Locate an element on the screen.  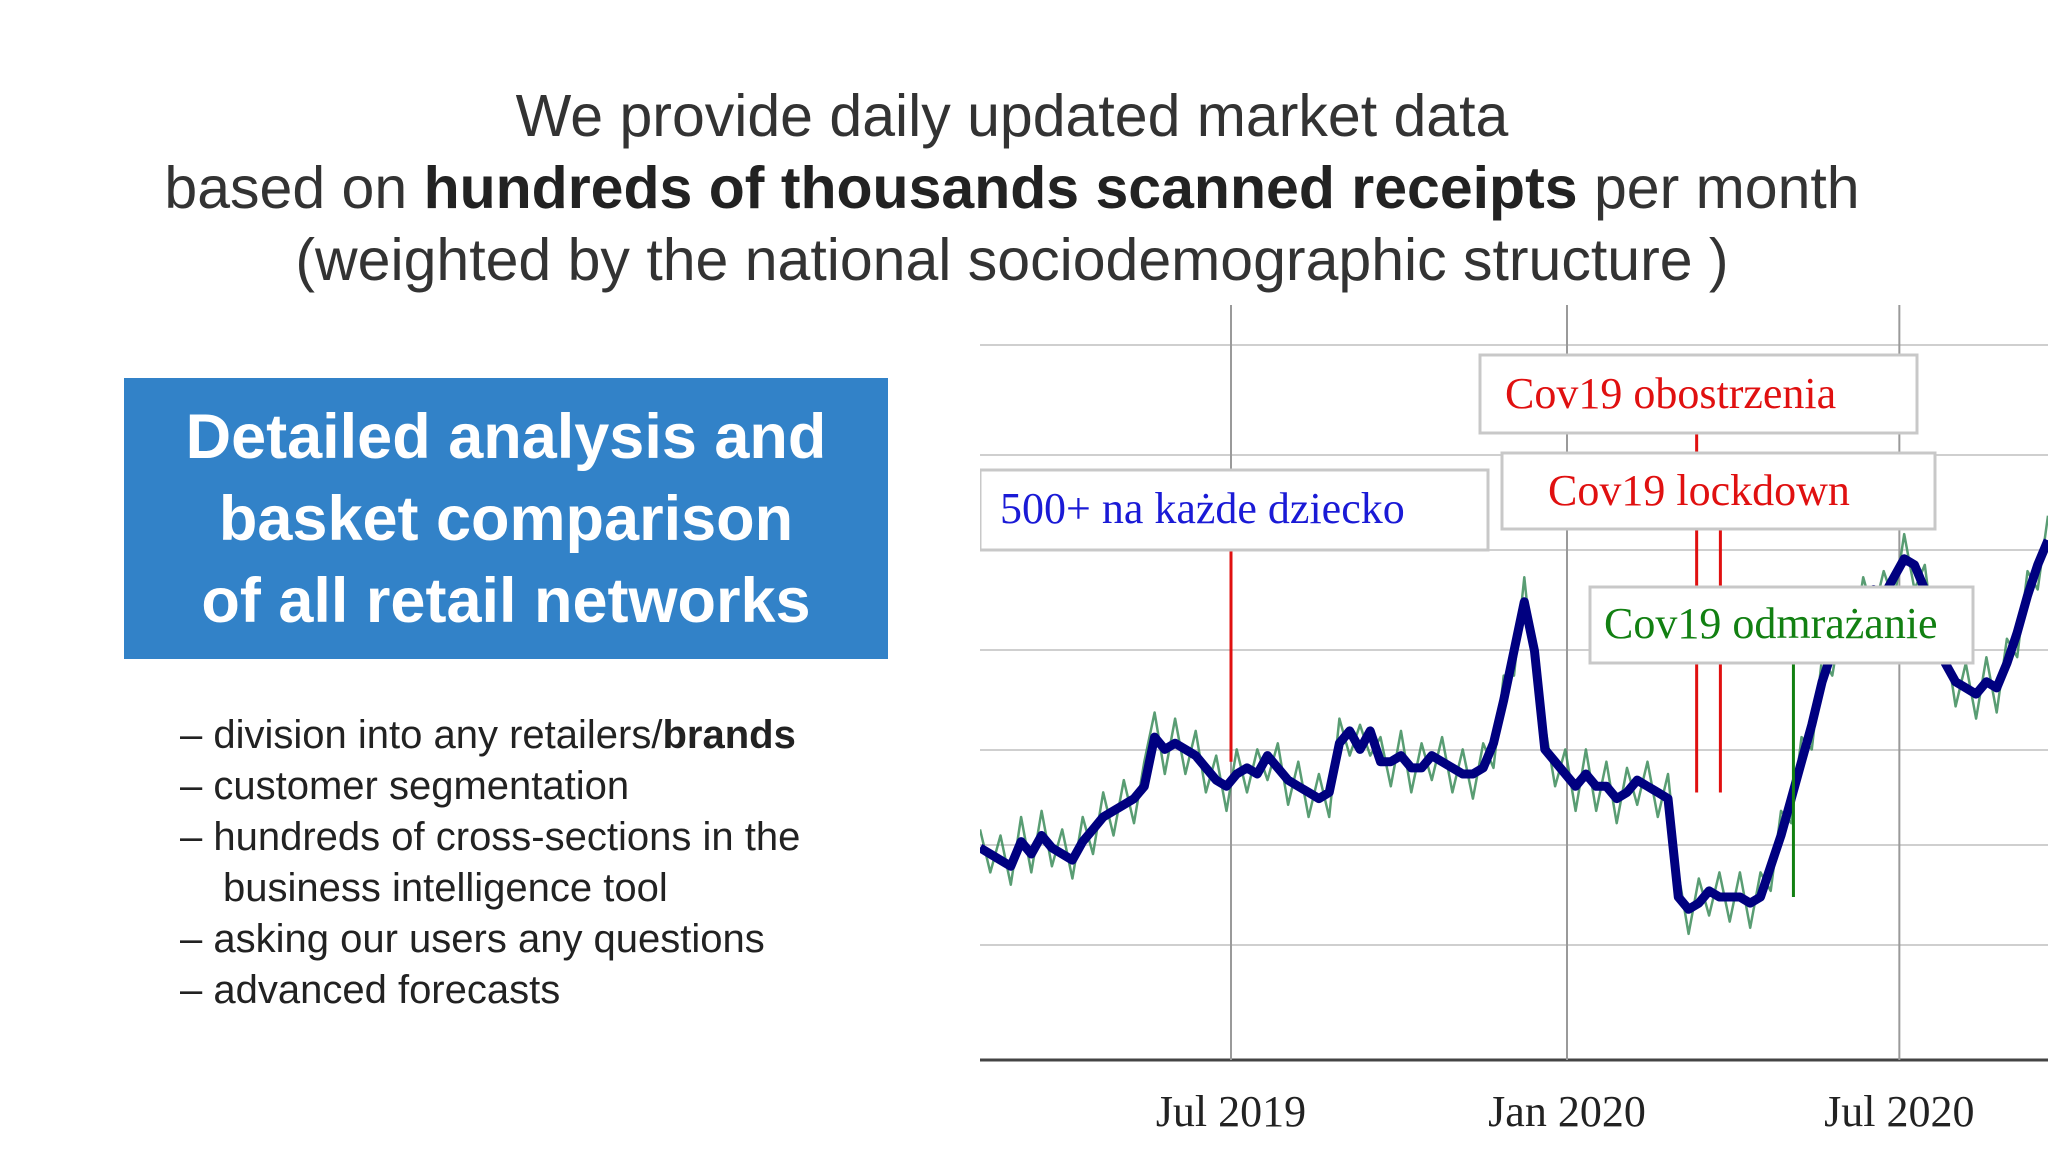
annotation-label-2: Cov19 lockdown is located at coordinates (1699, 490).